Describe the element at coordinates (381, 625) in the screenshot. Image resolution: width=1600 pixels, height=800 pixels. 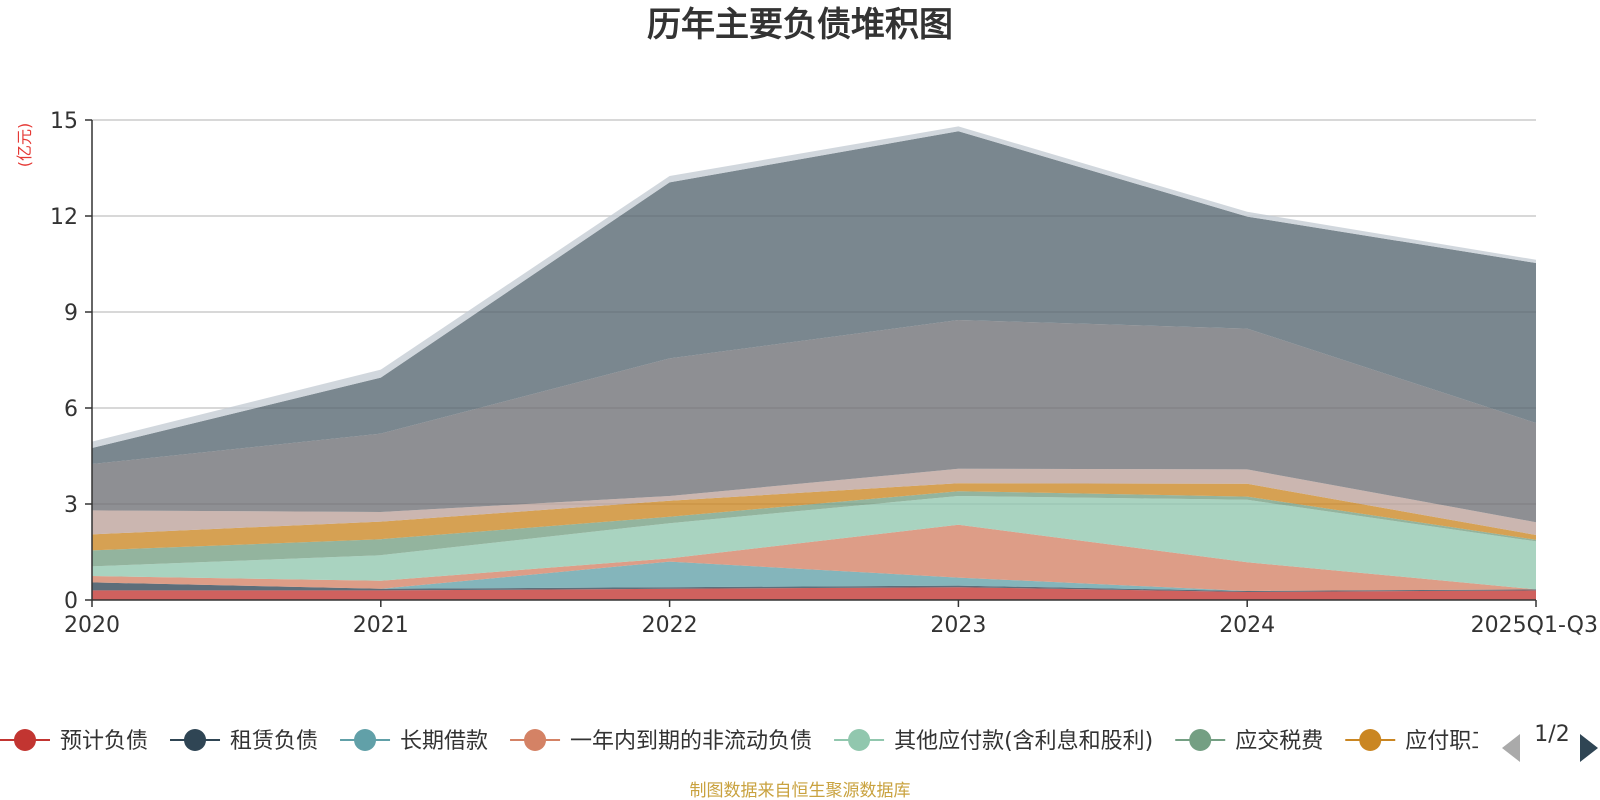
I see `x-tick-label-1: 2021` at that location.